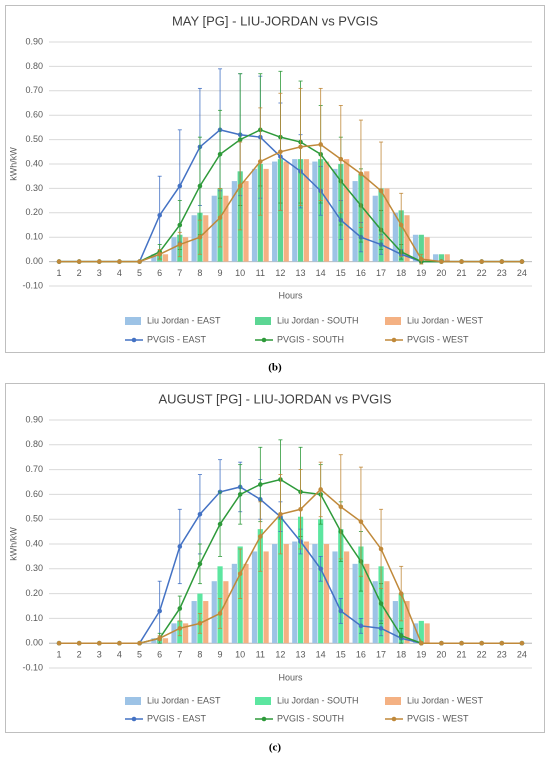 The height and width of the screenshot is (761, 550). Describe the element at coordinates (159, 273) in the screenshot. I see `x-tick-label: 6` at that location.